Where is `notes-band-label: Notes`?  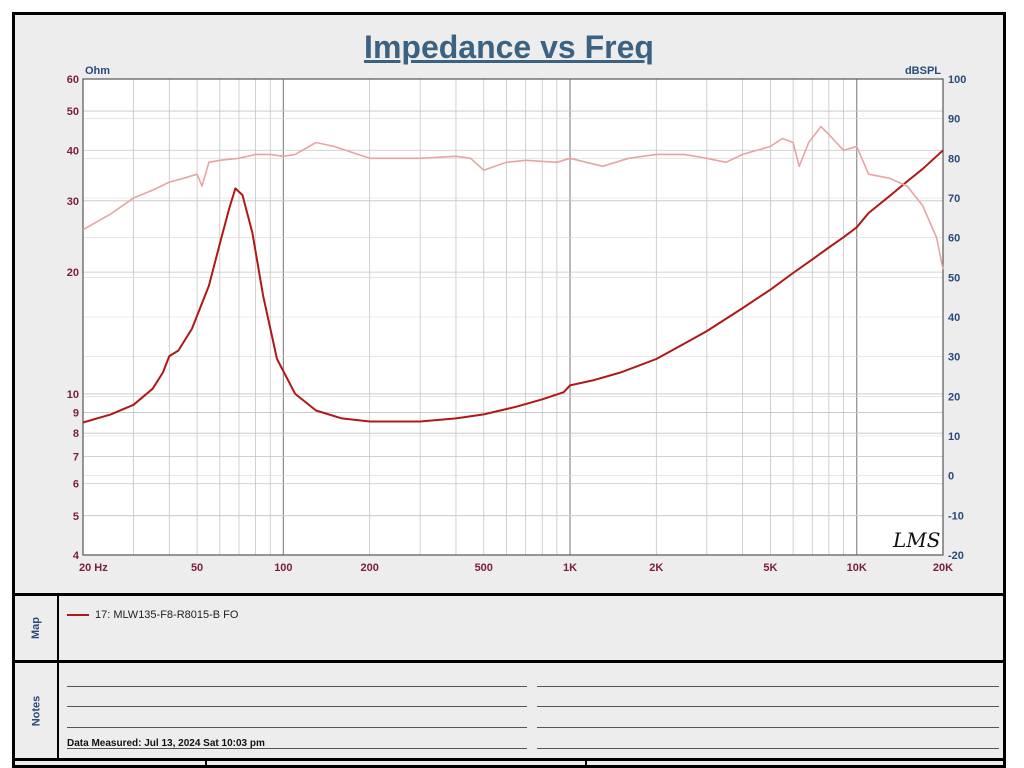
notes-band-label: Notes is located at coordinates (36, 710).